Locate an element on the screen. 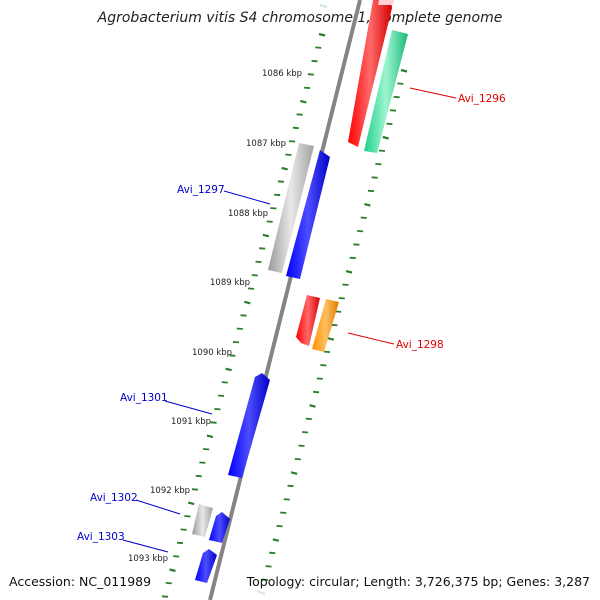  kbp-label: 1091 kbp is located at coordinates (191, 422).